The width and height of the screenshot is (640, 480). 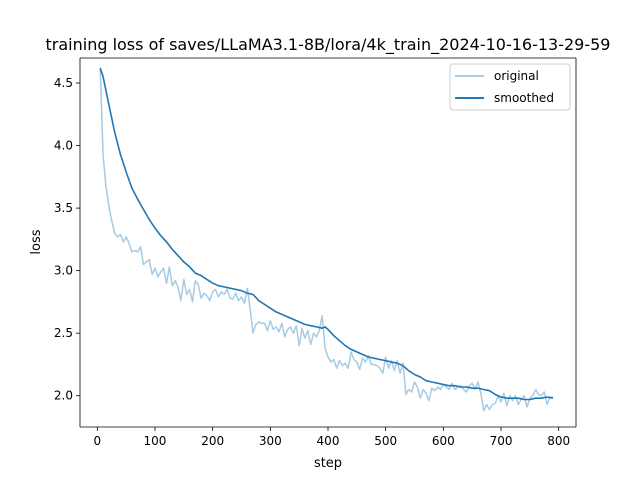 I want to click on x-tick-label: 400, so click(x=328, y=441).